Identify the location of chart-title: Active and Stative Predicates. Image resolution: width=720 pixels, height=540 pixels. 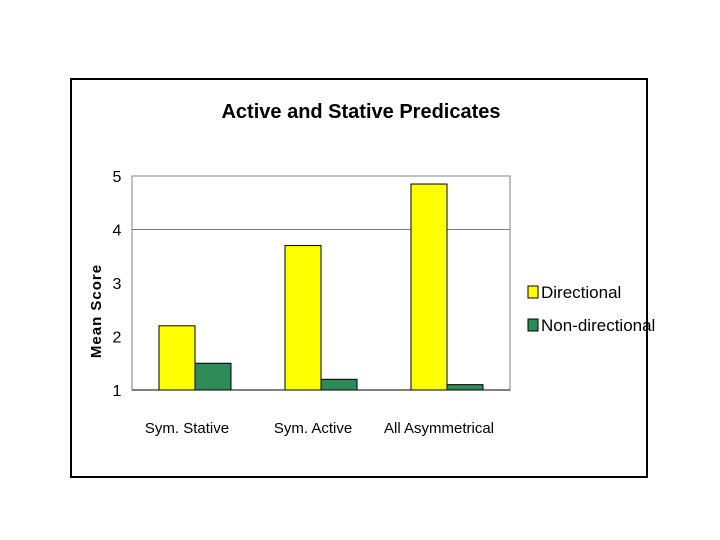
(360, 112).